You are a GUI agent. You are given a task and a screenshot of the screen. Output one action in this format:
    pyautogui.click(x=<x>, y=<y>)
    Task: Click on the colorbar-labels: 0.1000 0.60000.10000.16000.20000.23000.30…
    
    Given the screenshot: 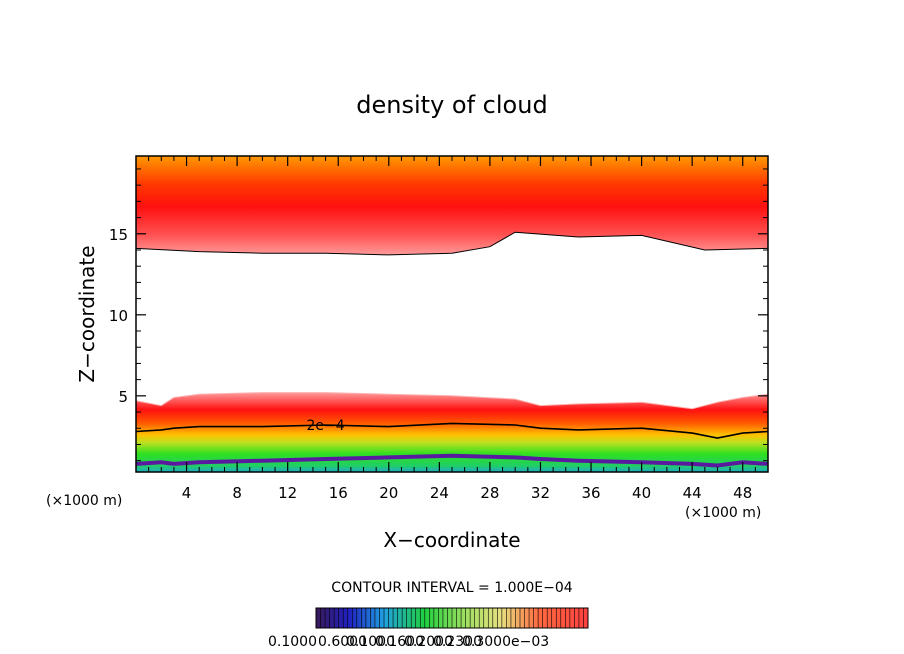 What is the action you would take?
    pyautogui.click(x=408, y=642)
    